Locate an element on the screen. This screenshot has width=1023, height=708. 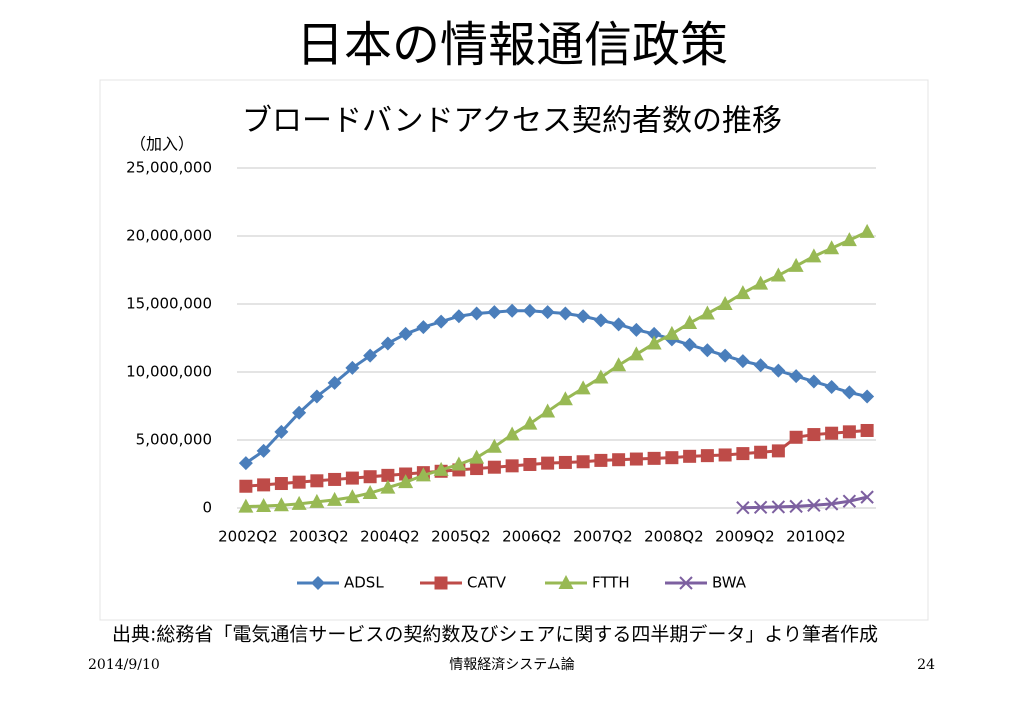
x-tick-label: 2003Q2 is located at coordinates (319, 537).